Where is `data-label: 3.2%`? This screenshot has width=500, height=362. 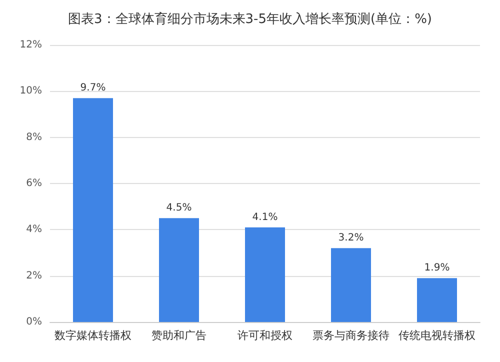 data-label: 3.2% is located at coordinates (351, 238).